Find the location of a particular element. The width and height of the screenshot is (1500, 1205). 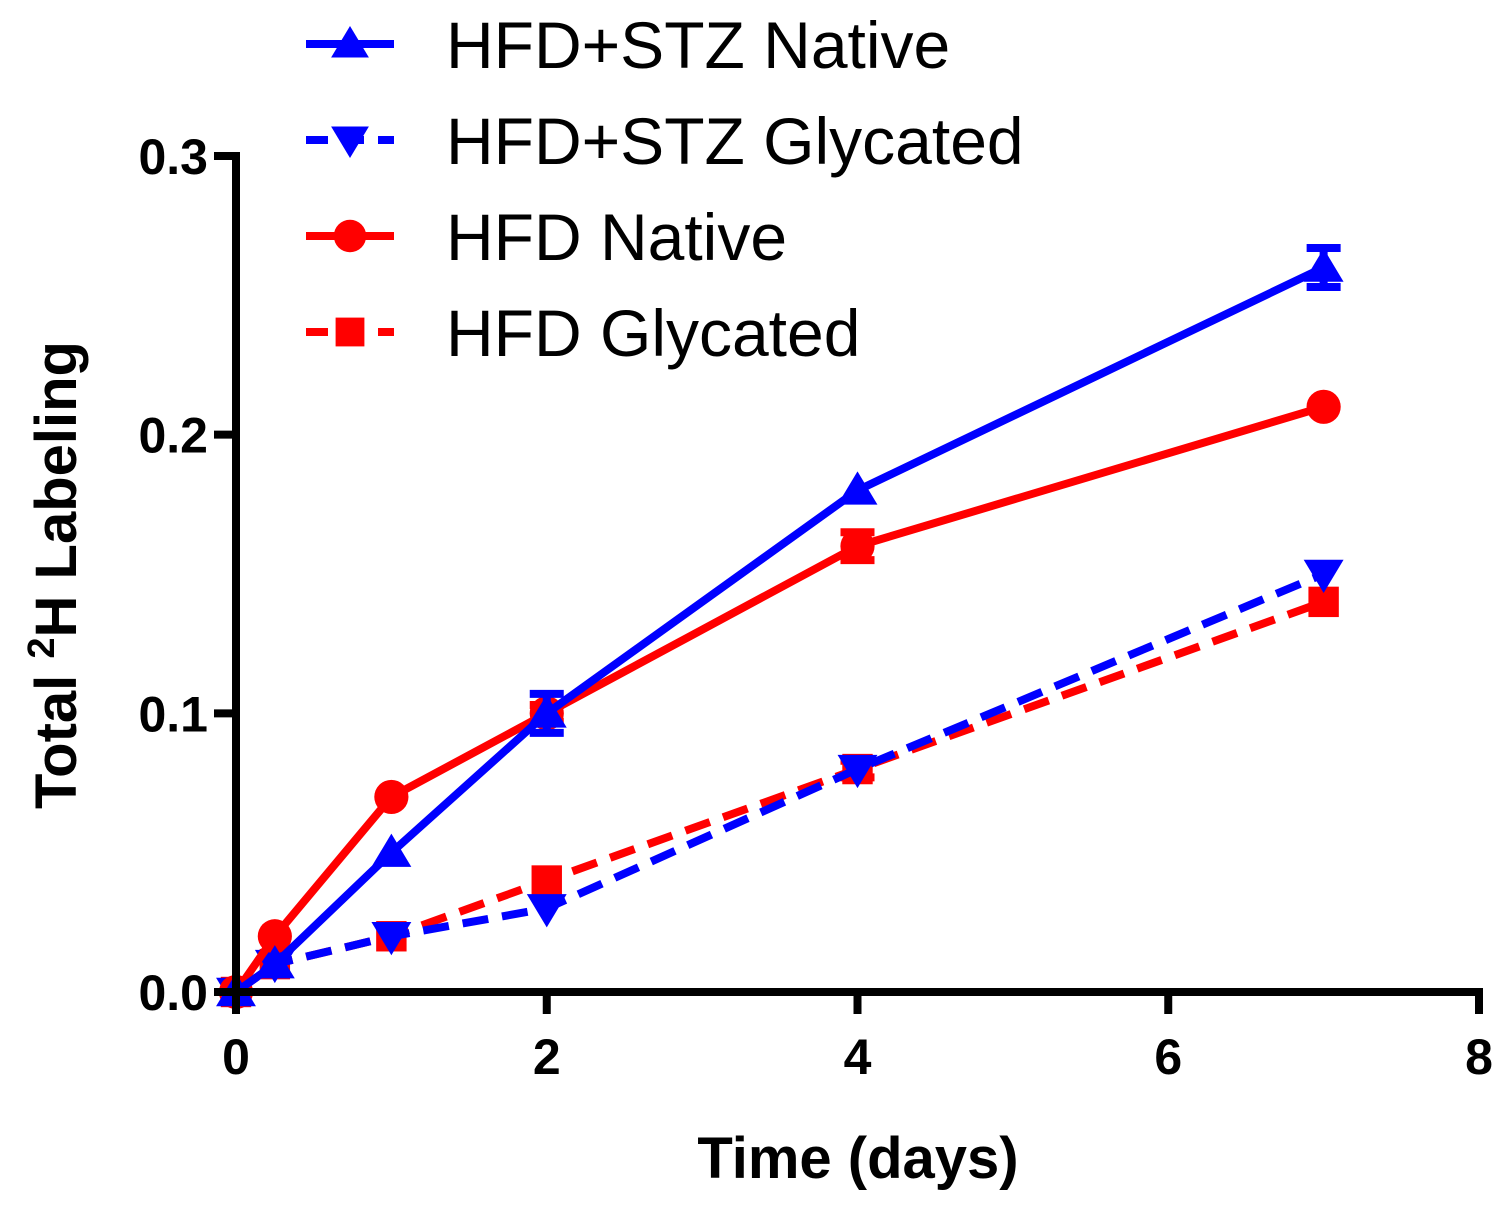

y-axis-title-part-1: Total is located at coordinates (56, 734).